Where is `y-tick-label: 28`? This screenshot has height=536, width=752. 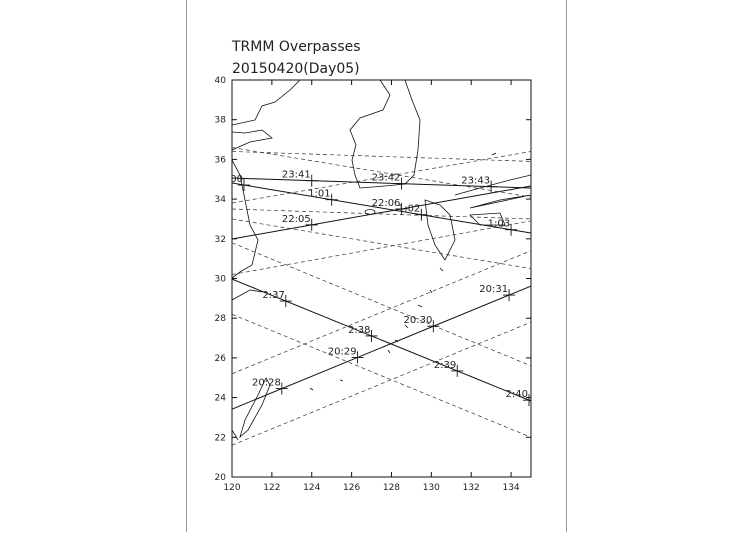
y-tick-label: 28 is located at coordinates (221, 319).